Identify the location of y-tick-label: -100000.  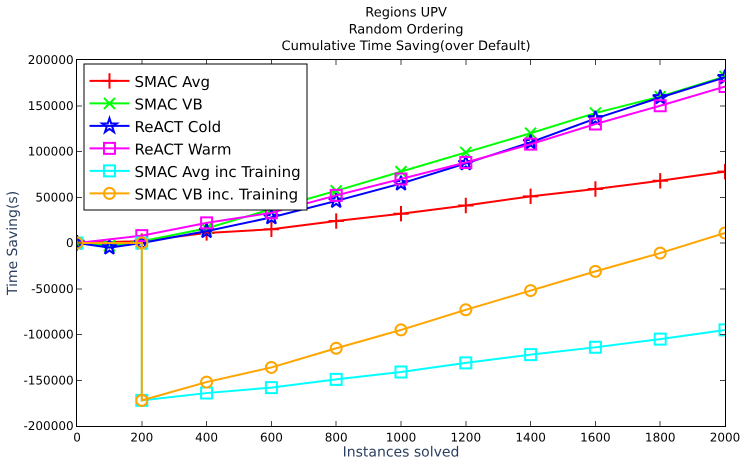
(48, 335).